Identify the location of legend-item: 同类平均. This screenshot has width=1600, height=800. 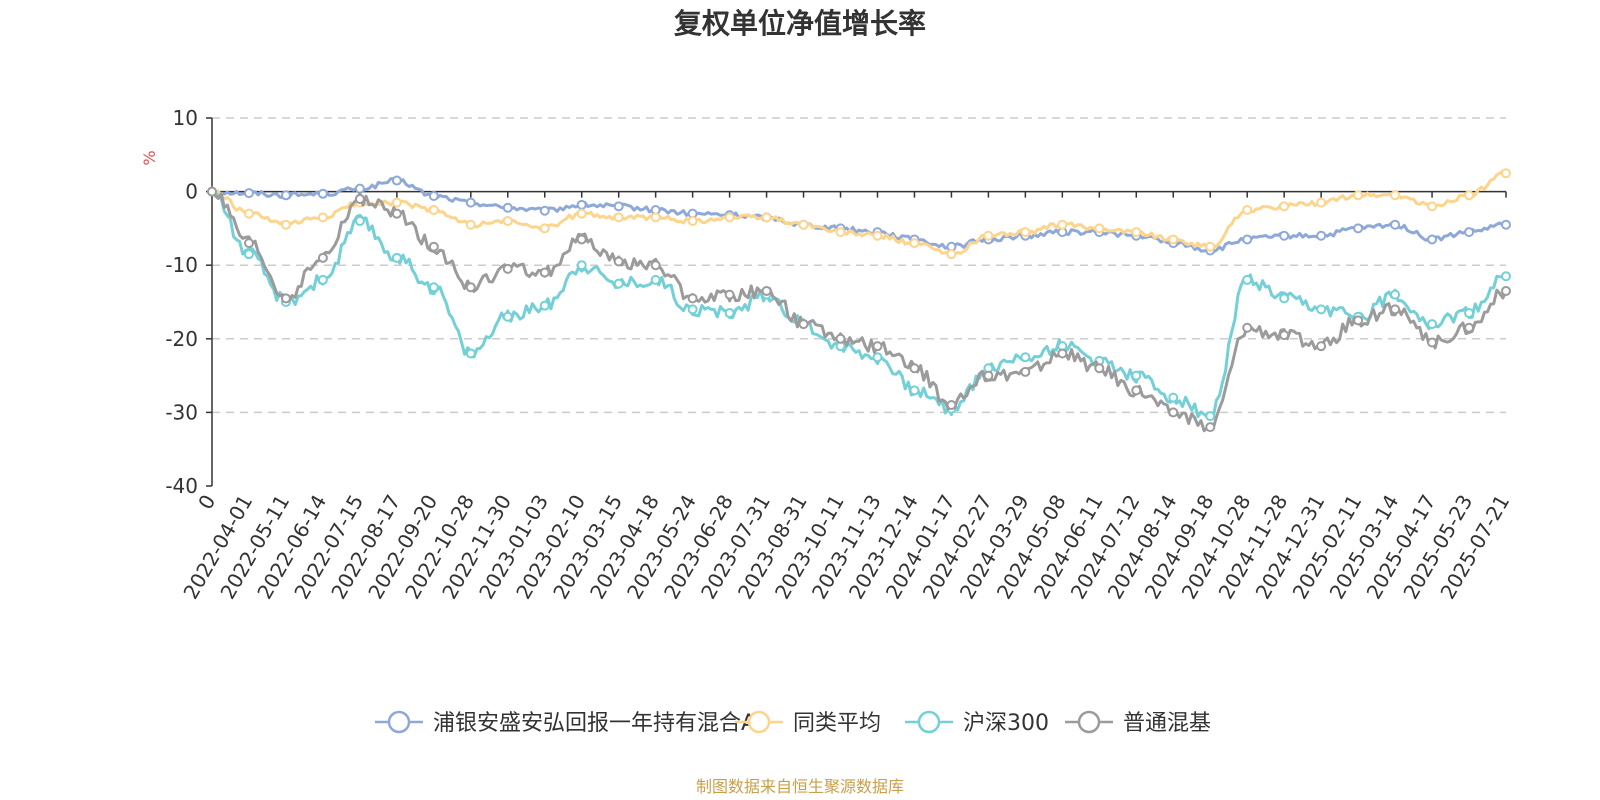
(808, 723).